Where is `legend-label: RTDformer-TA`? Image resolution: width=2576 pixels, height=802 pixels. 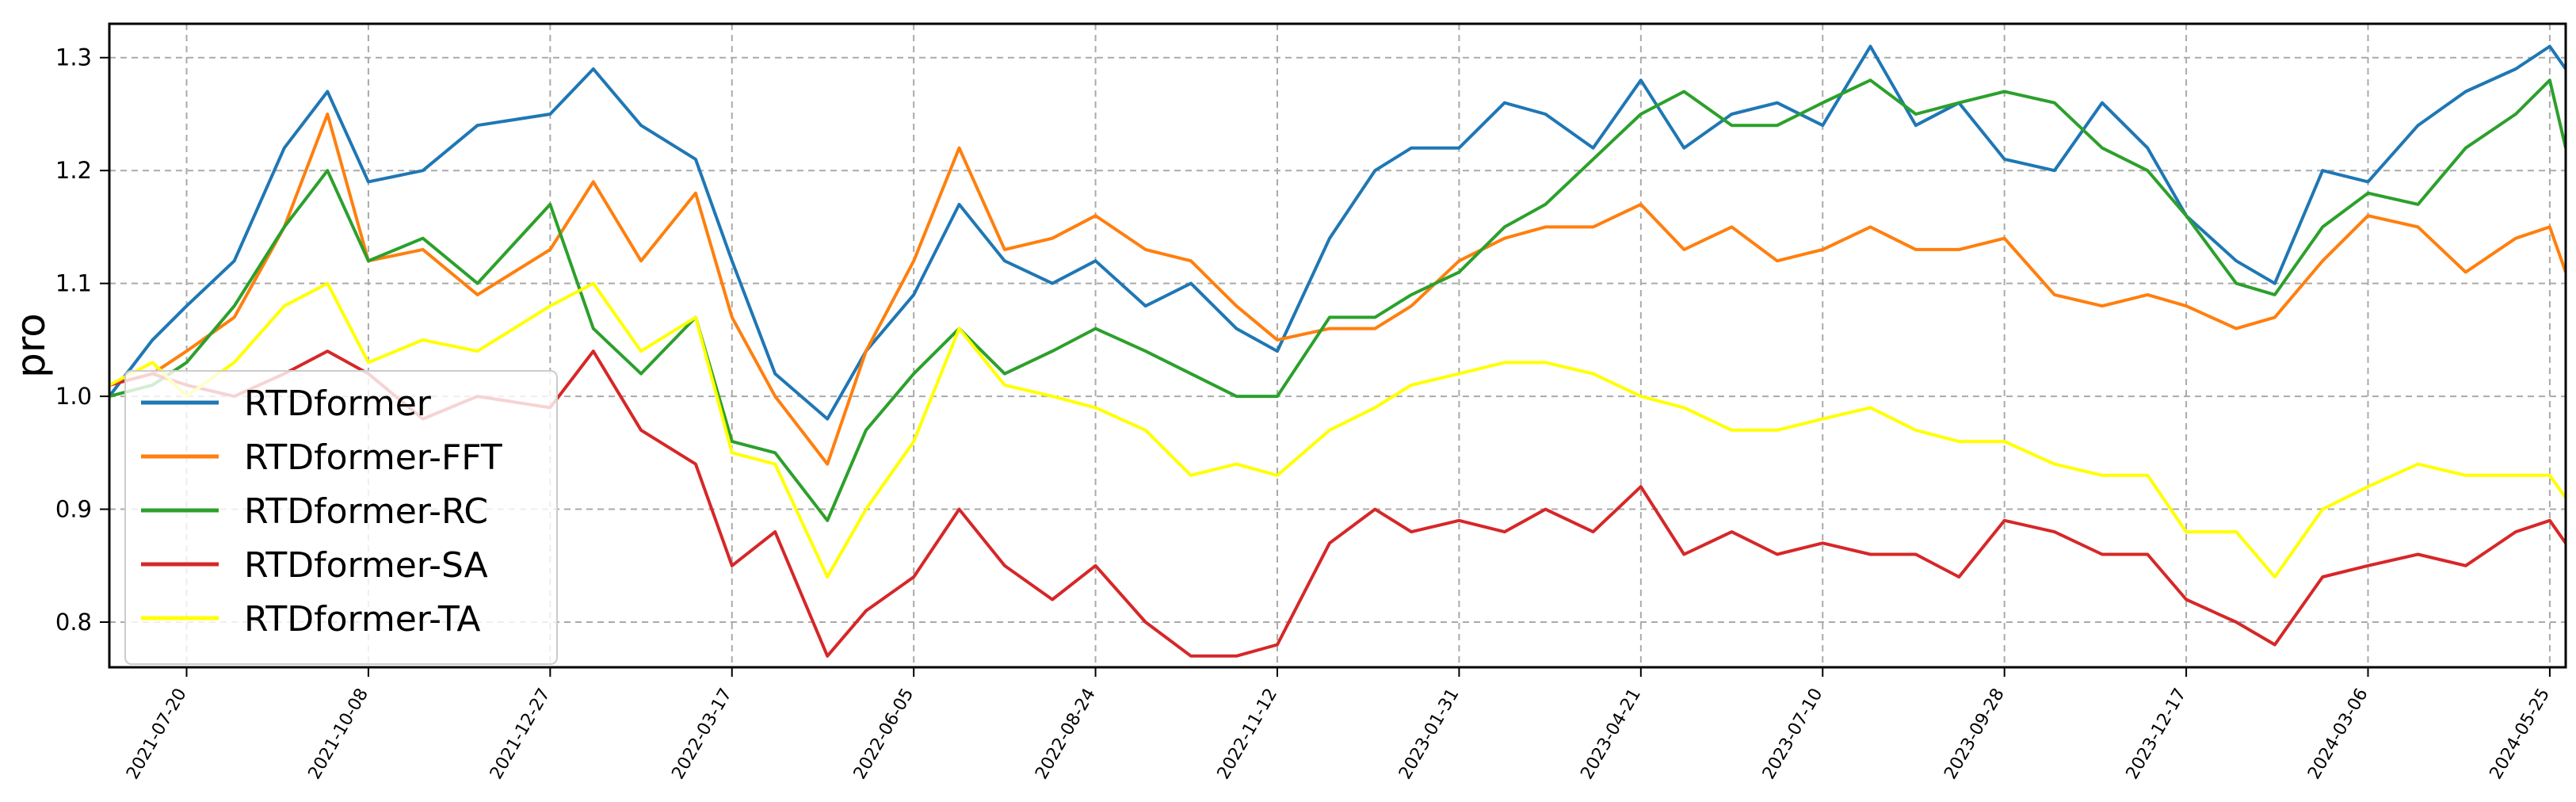
legend-label: RTDformer-TA is located at coordinates (362, 619).